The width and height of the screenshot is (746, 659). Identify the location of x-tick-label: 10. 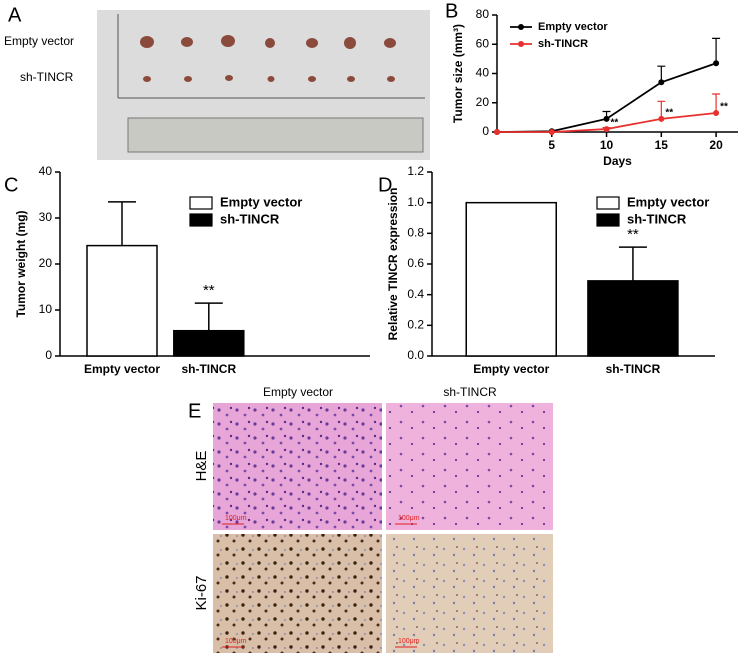
(607, 145).